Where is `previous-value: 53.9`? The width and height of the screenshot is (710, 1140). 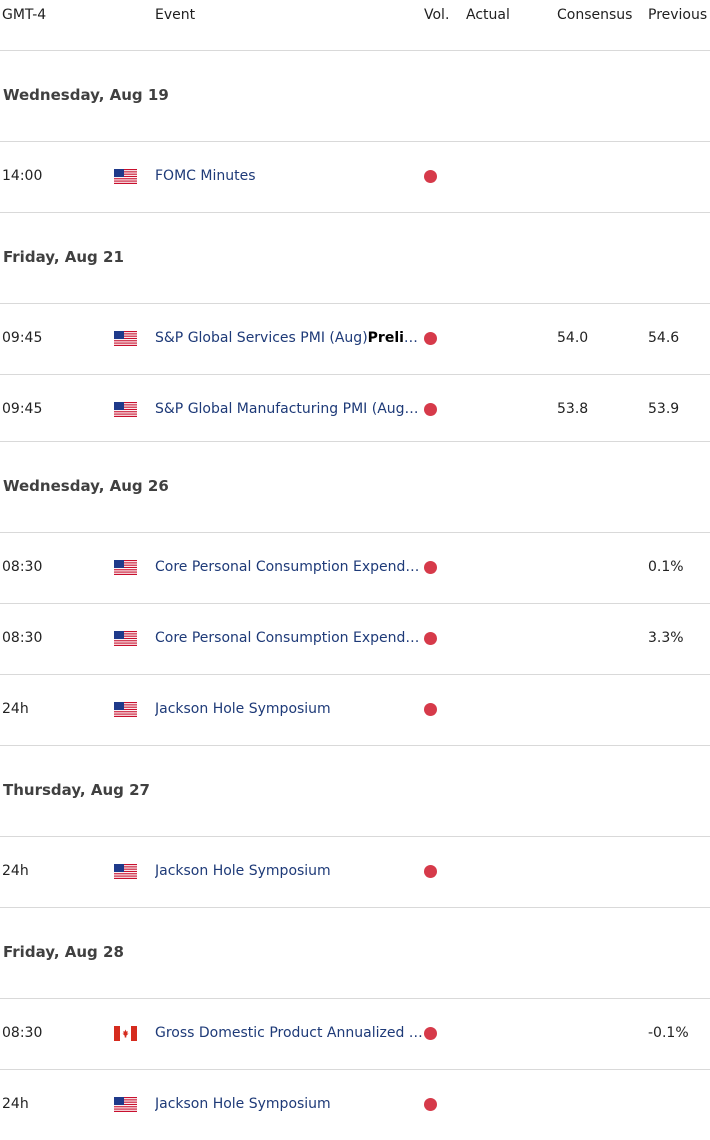
previous-value: 53.9 is located at coordinates (664, 409).